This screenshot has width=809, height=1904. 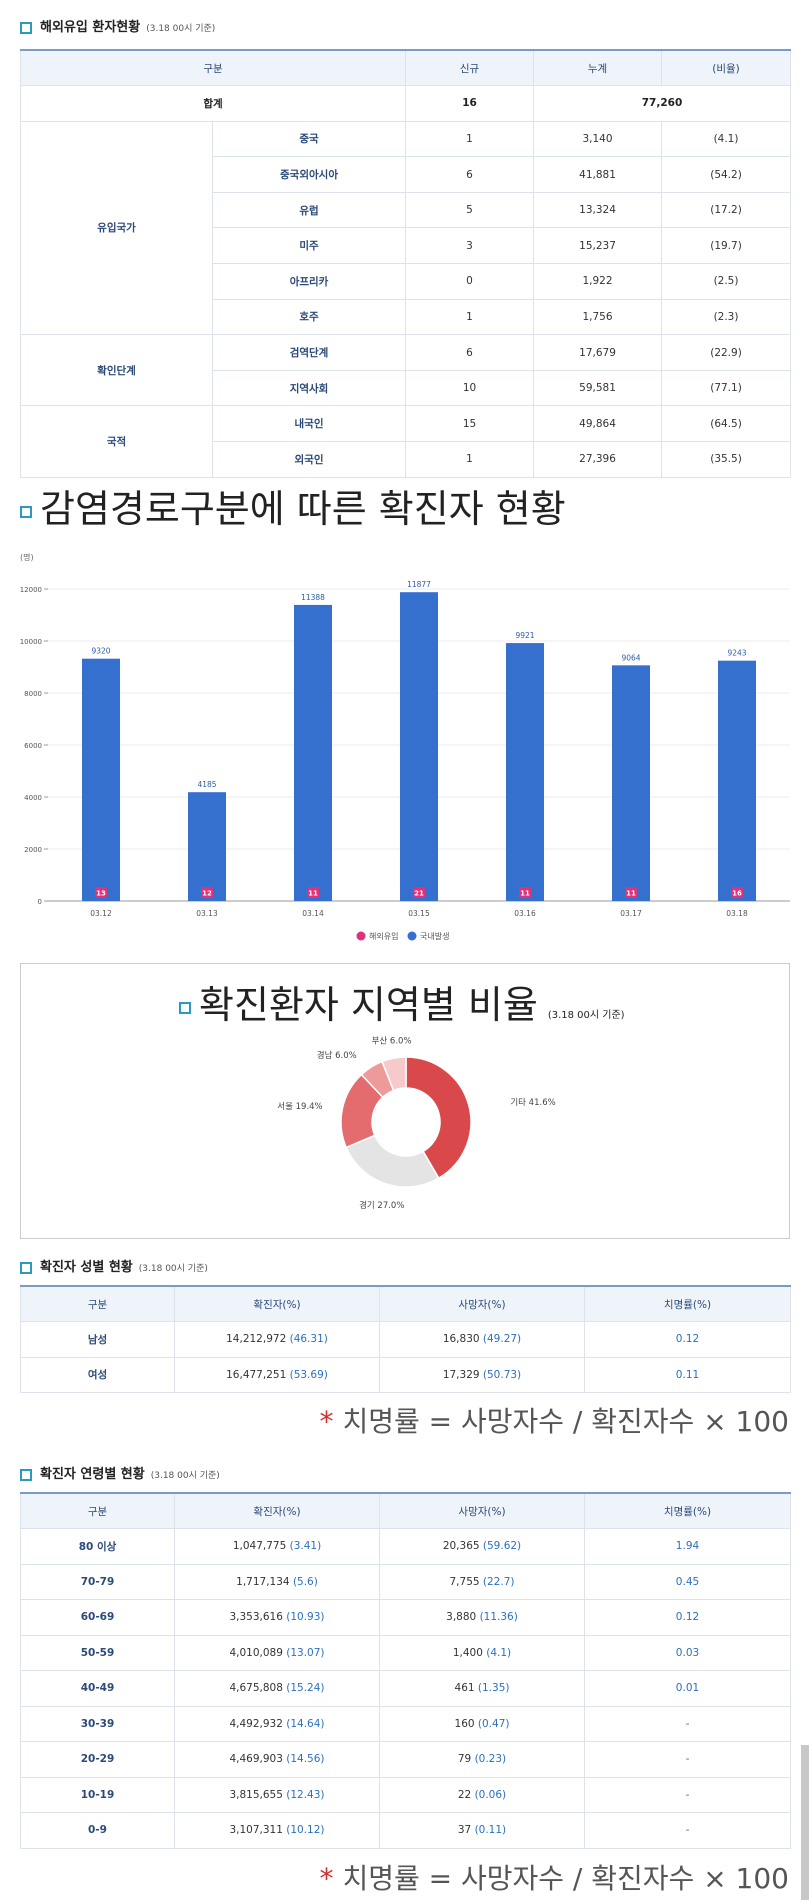 What do you see at coordinates (726, 281) in the screenshot?
I see `ratio: (2.5)` at bounding box center [726, 281].